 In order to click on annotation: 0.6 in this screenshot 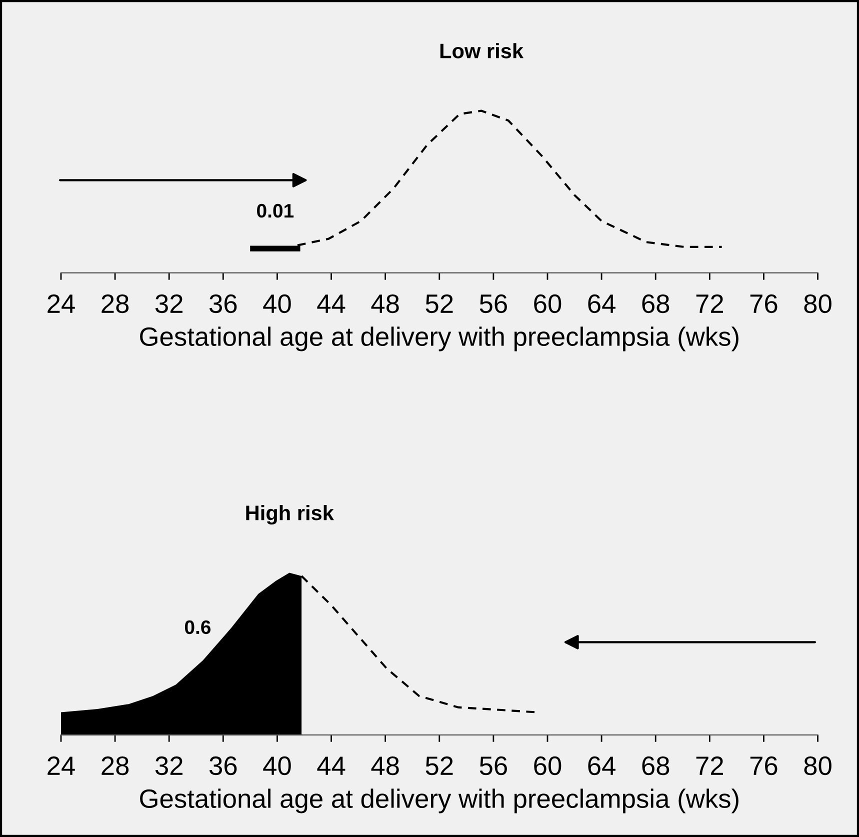, I will do `click(197, 627)`.